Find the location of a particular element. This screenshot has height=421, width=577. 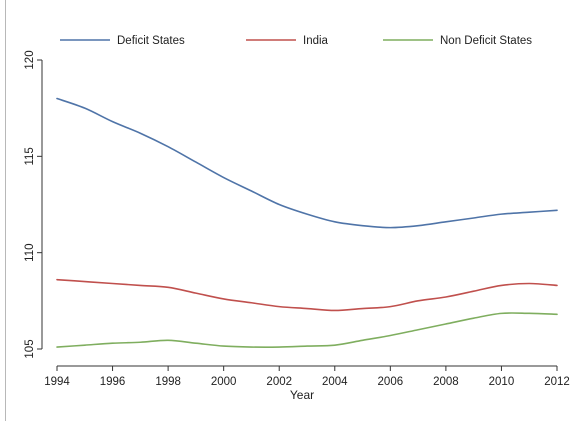

legend-label-india: India is located at coordinates (316, 41).